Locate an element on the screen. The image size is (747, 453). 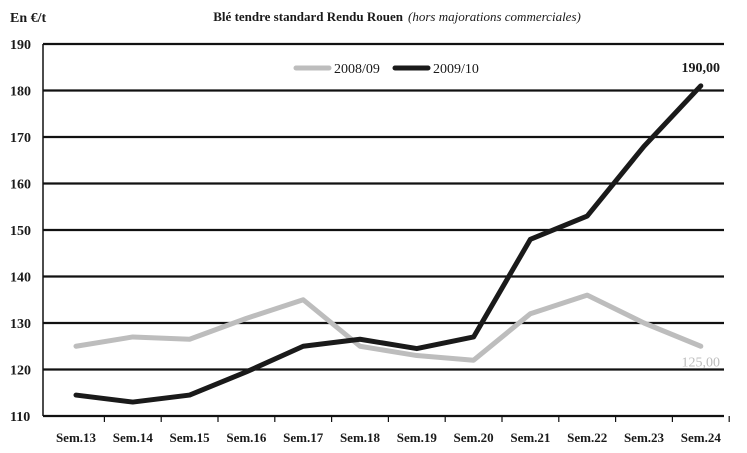
x-tick-label: Sem.18 is located at coordinates (360, 437).